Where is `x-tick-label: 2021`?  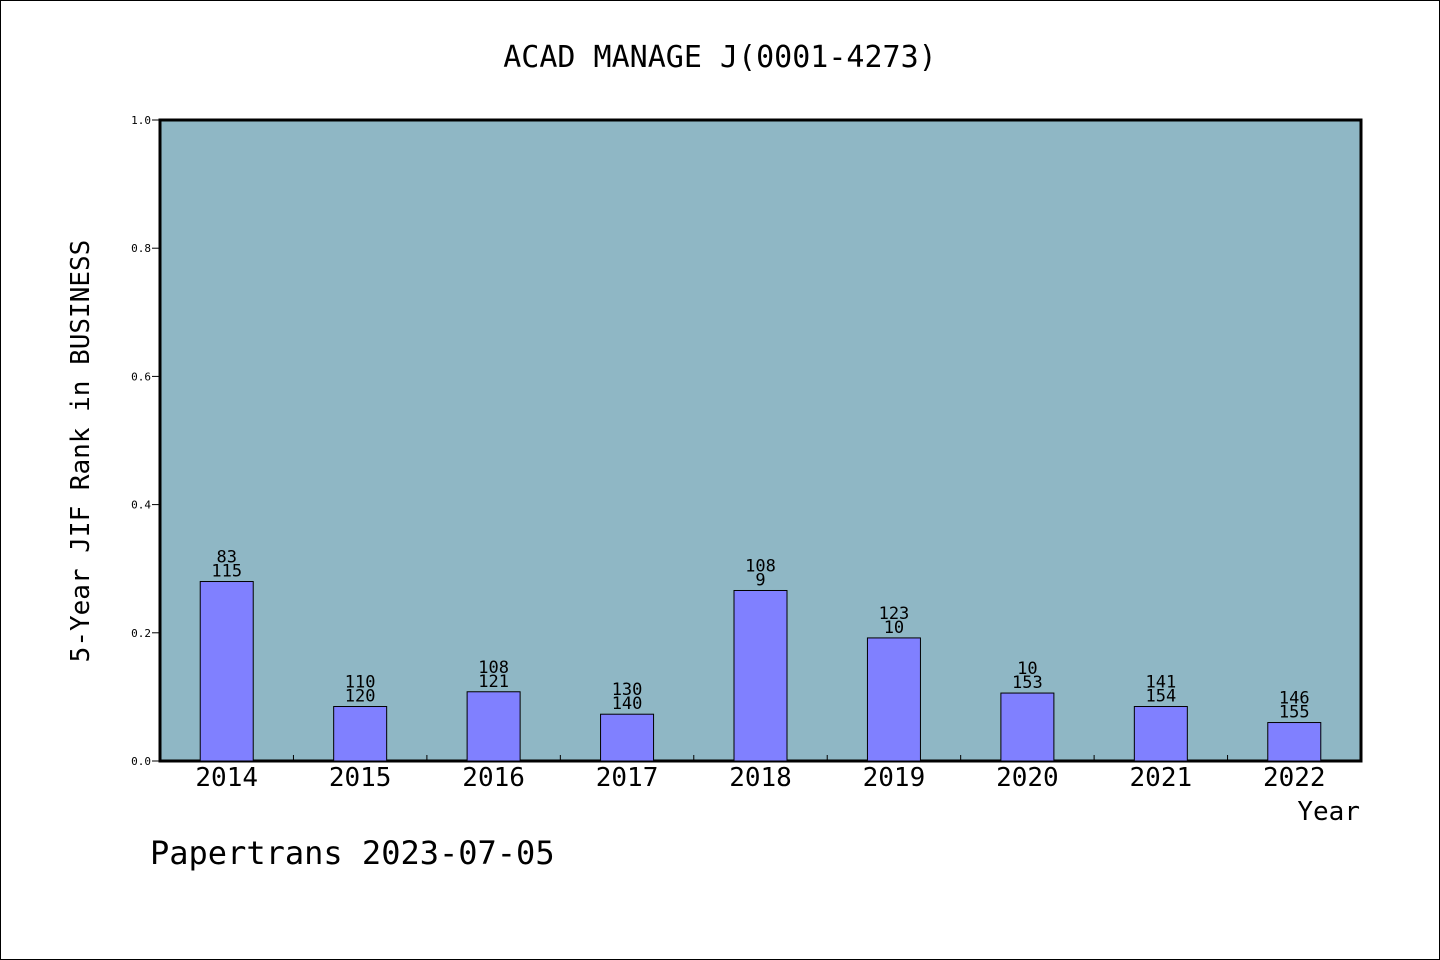 x-tick-label: 2021 is located at coordinates (1161, 778).